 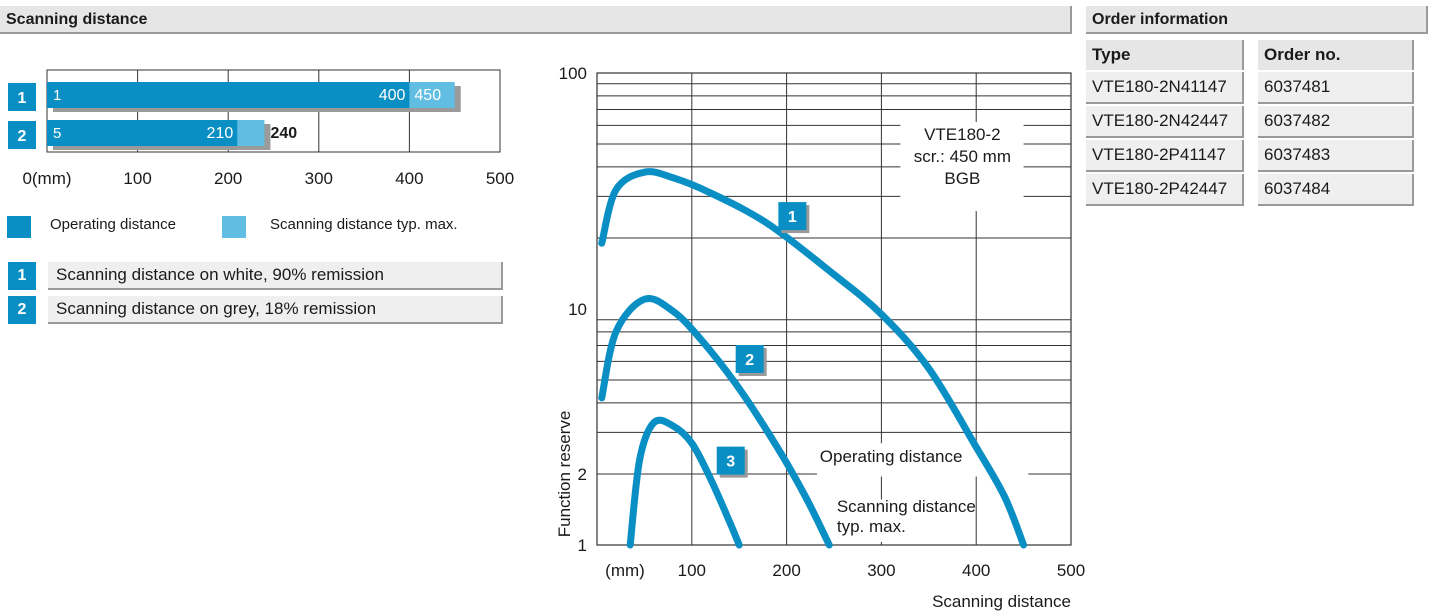 I want to click on scanning-distance-label: Scanning distance, so click(x=906, y=506).